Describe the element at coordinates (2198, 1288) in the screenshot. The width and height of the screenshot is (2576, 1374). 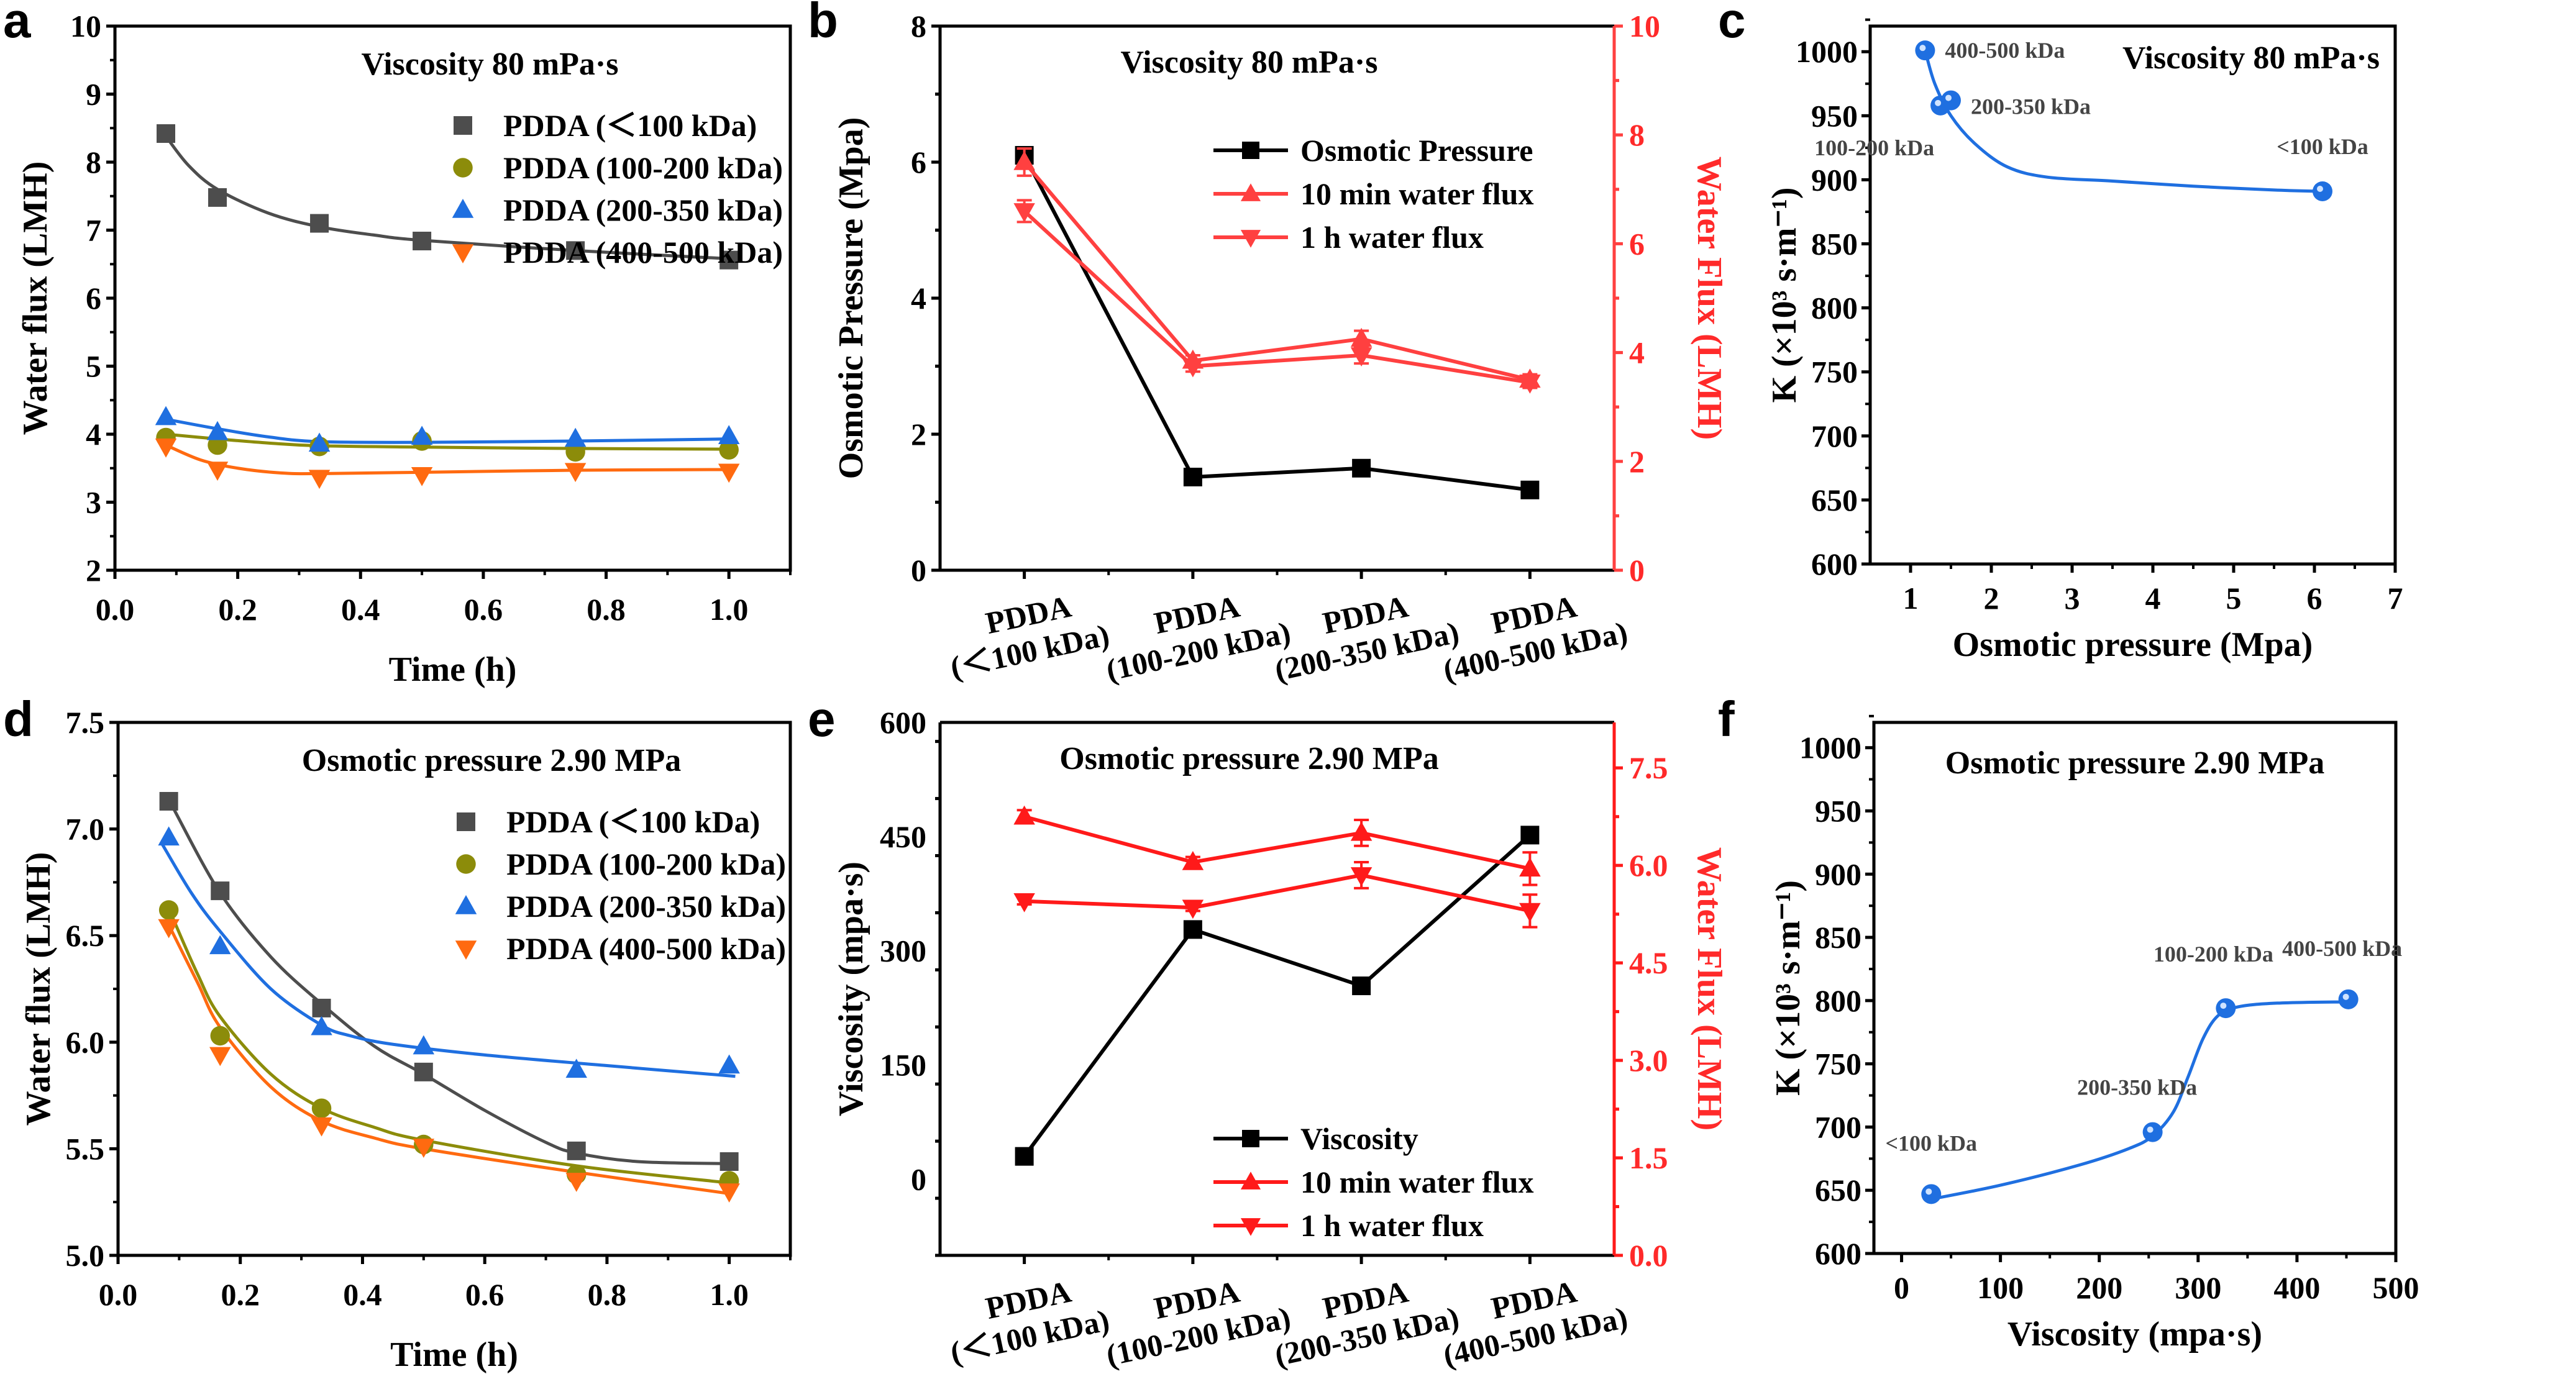
I see `x-tick-label: 300` at that location.